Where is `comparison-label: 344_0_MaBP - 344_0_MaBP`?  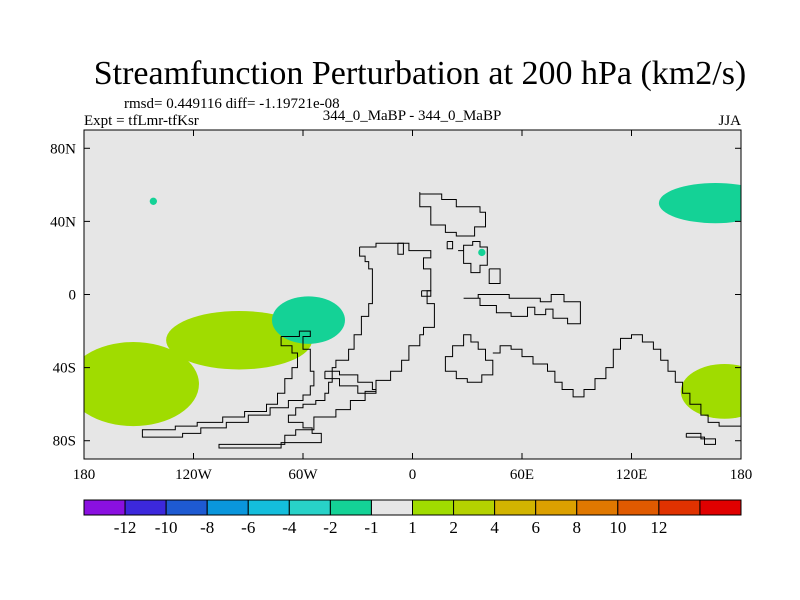
comparison-label: 344_0_MaBP - 344_0_MaBP is located at coordinates (412, 116).